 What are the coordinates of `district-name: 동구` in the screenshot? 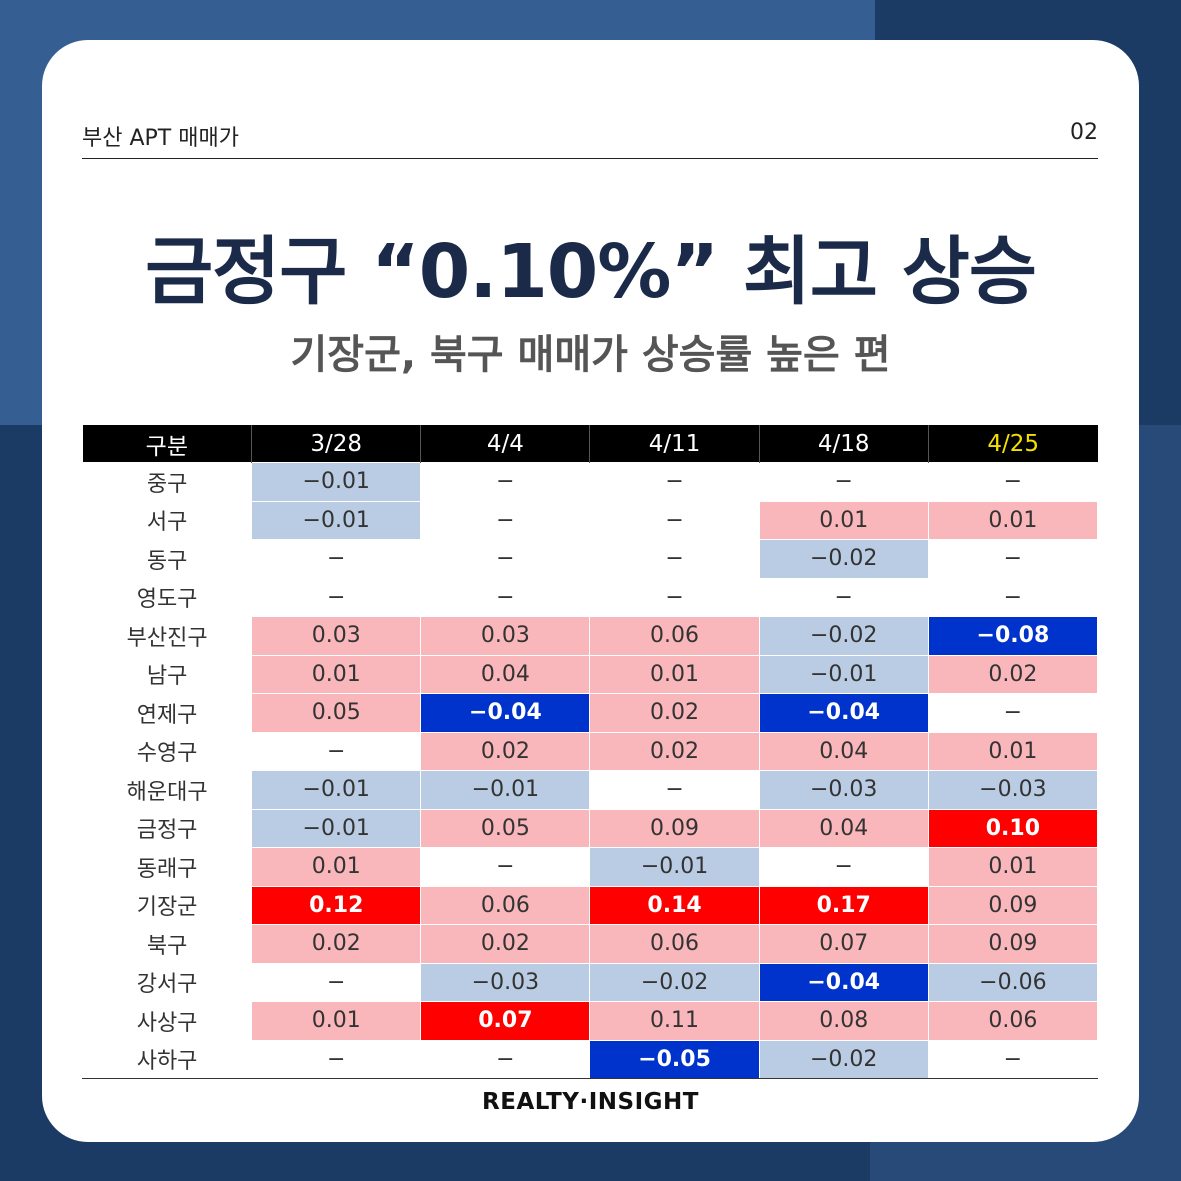 It's located at (167, 559).